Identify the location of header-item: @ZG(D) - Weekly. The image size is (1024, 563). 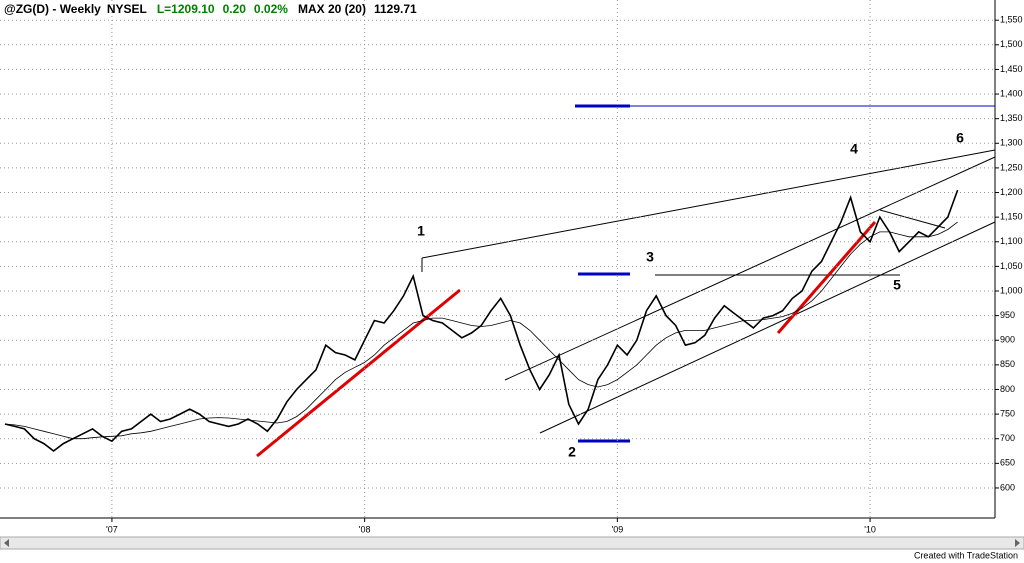
(52, 9).